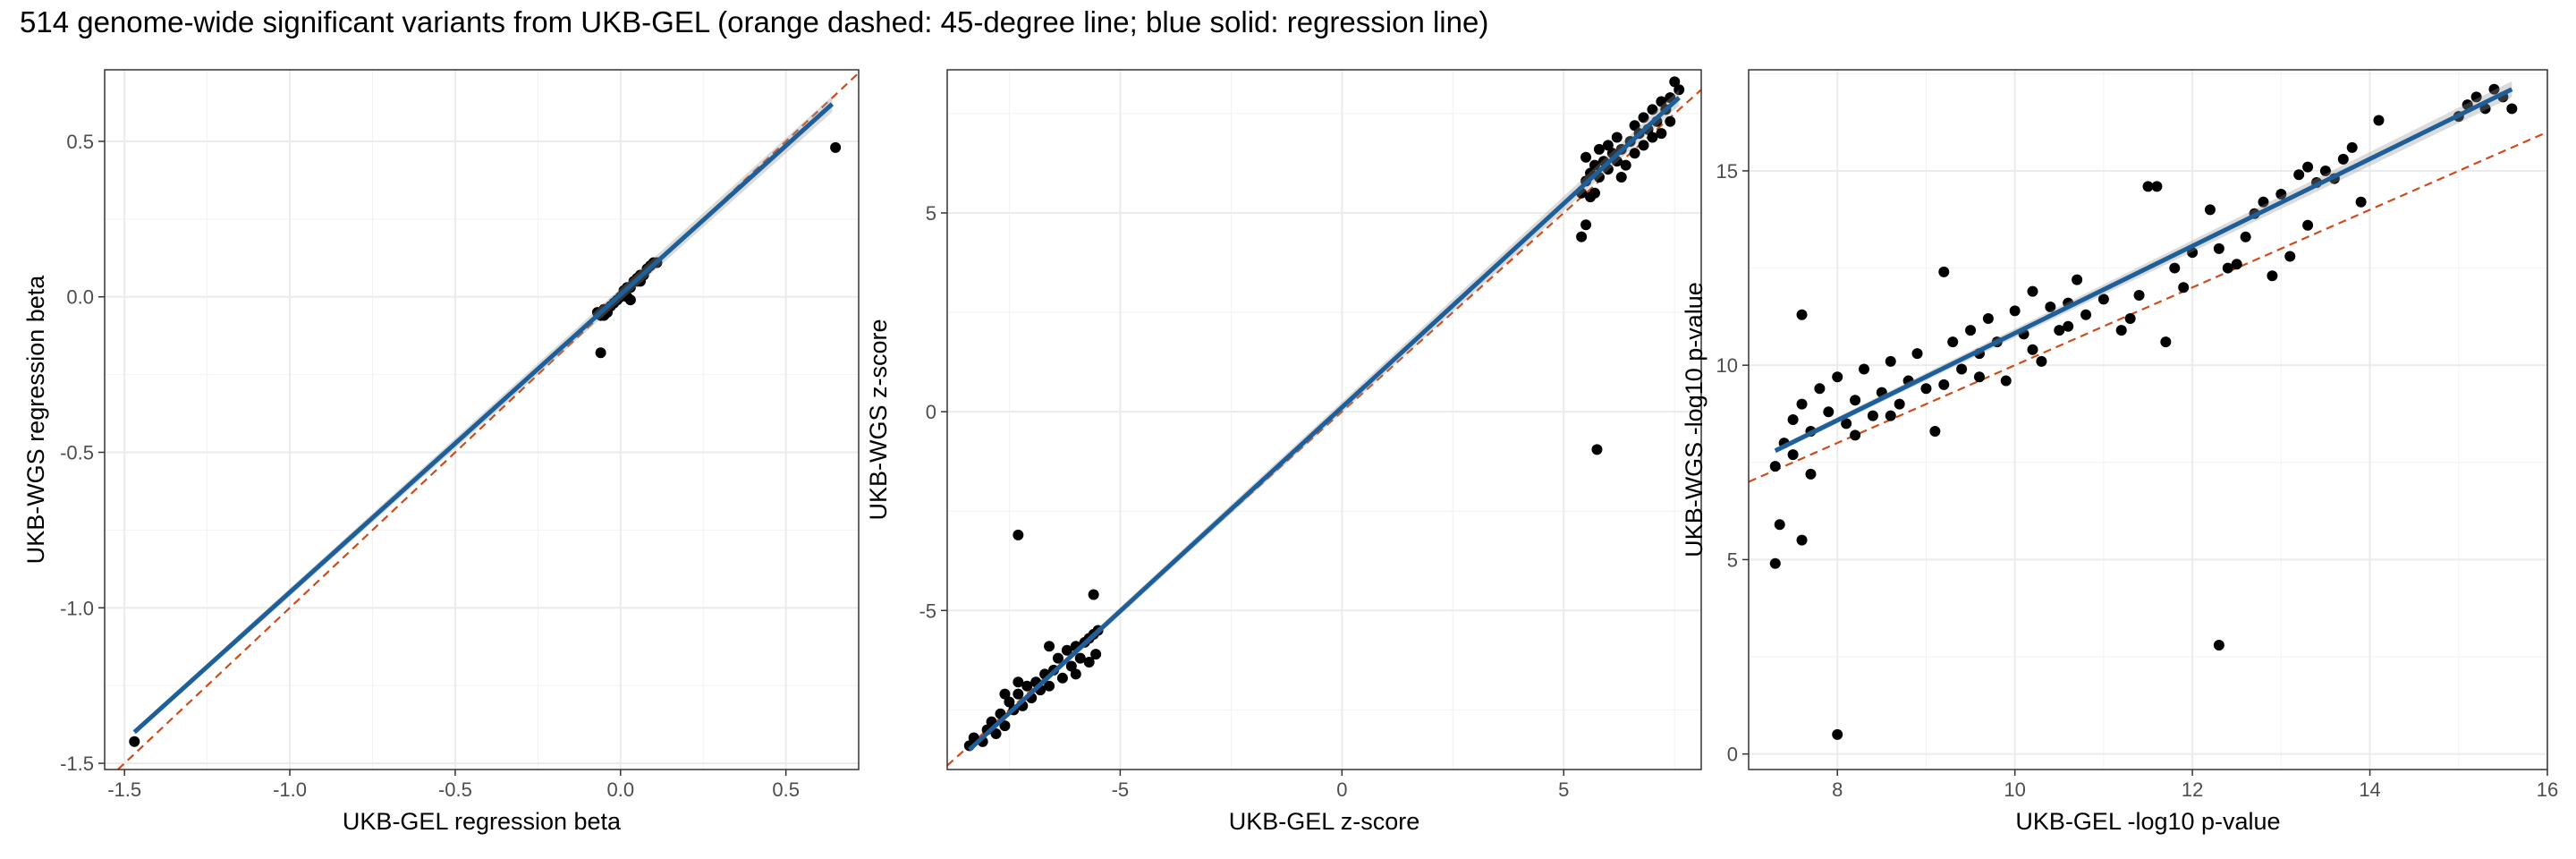  Describe the element at coordinates (80, 297) in the screenshot. I see `y-tick-label: 0.0` at that location.